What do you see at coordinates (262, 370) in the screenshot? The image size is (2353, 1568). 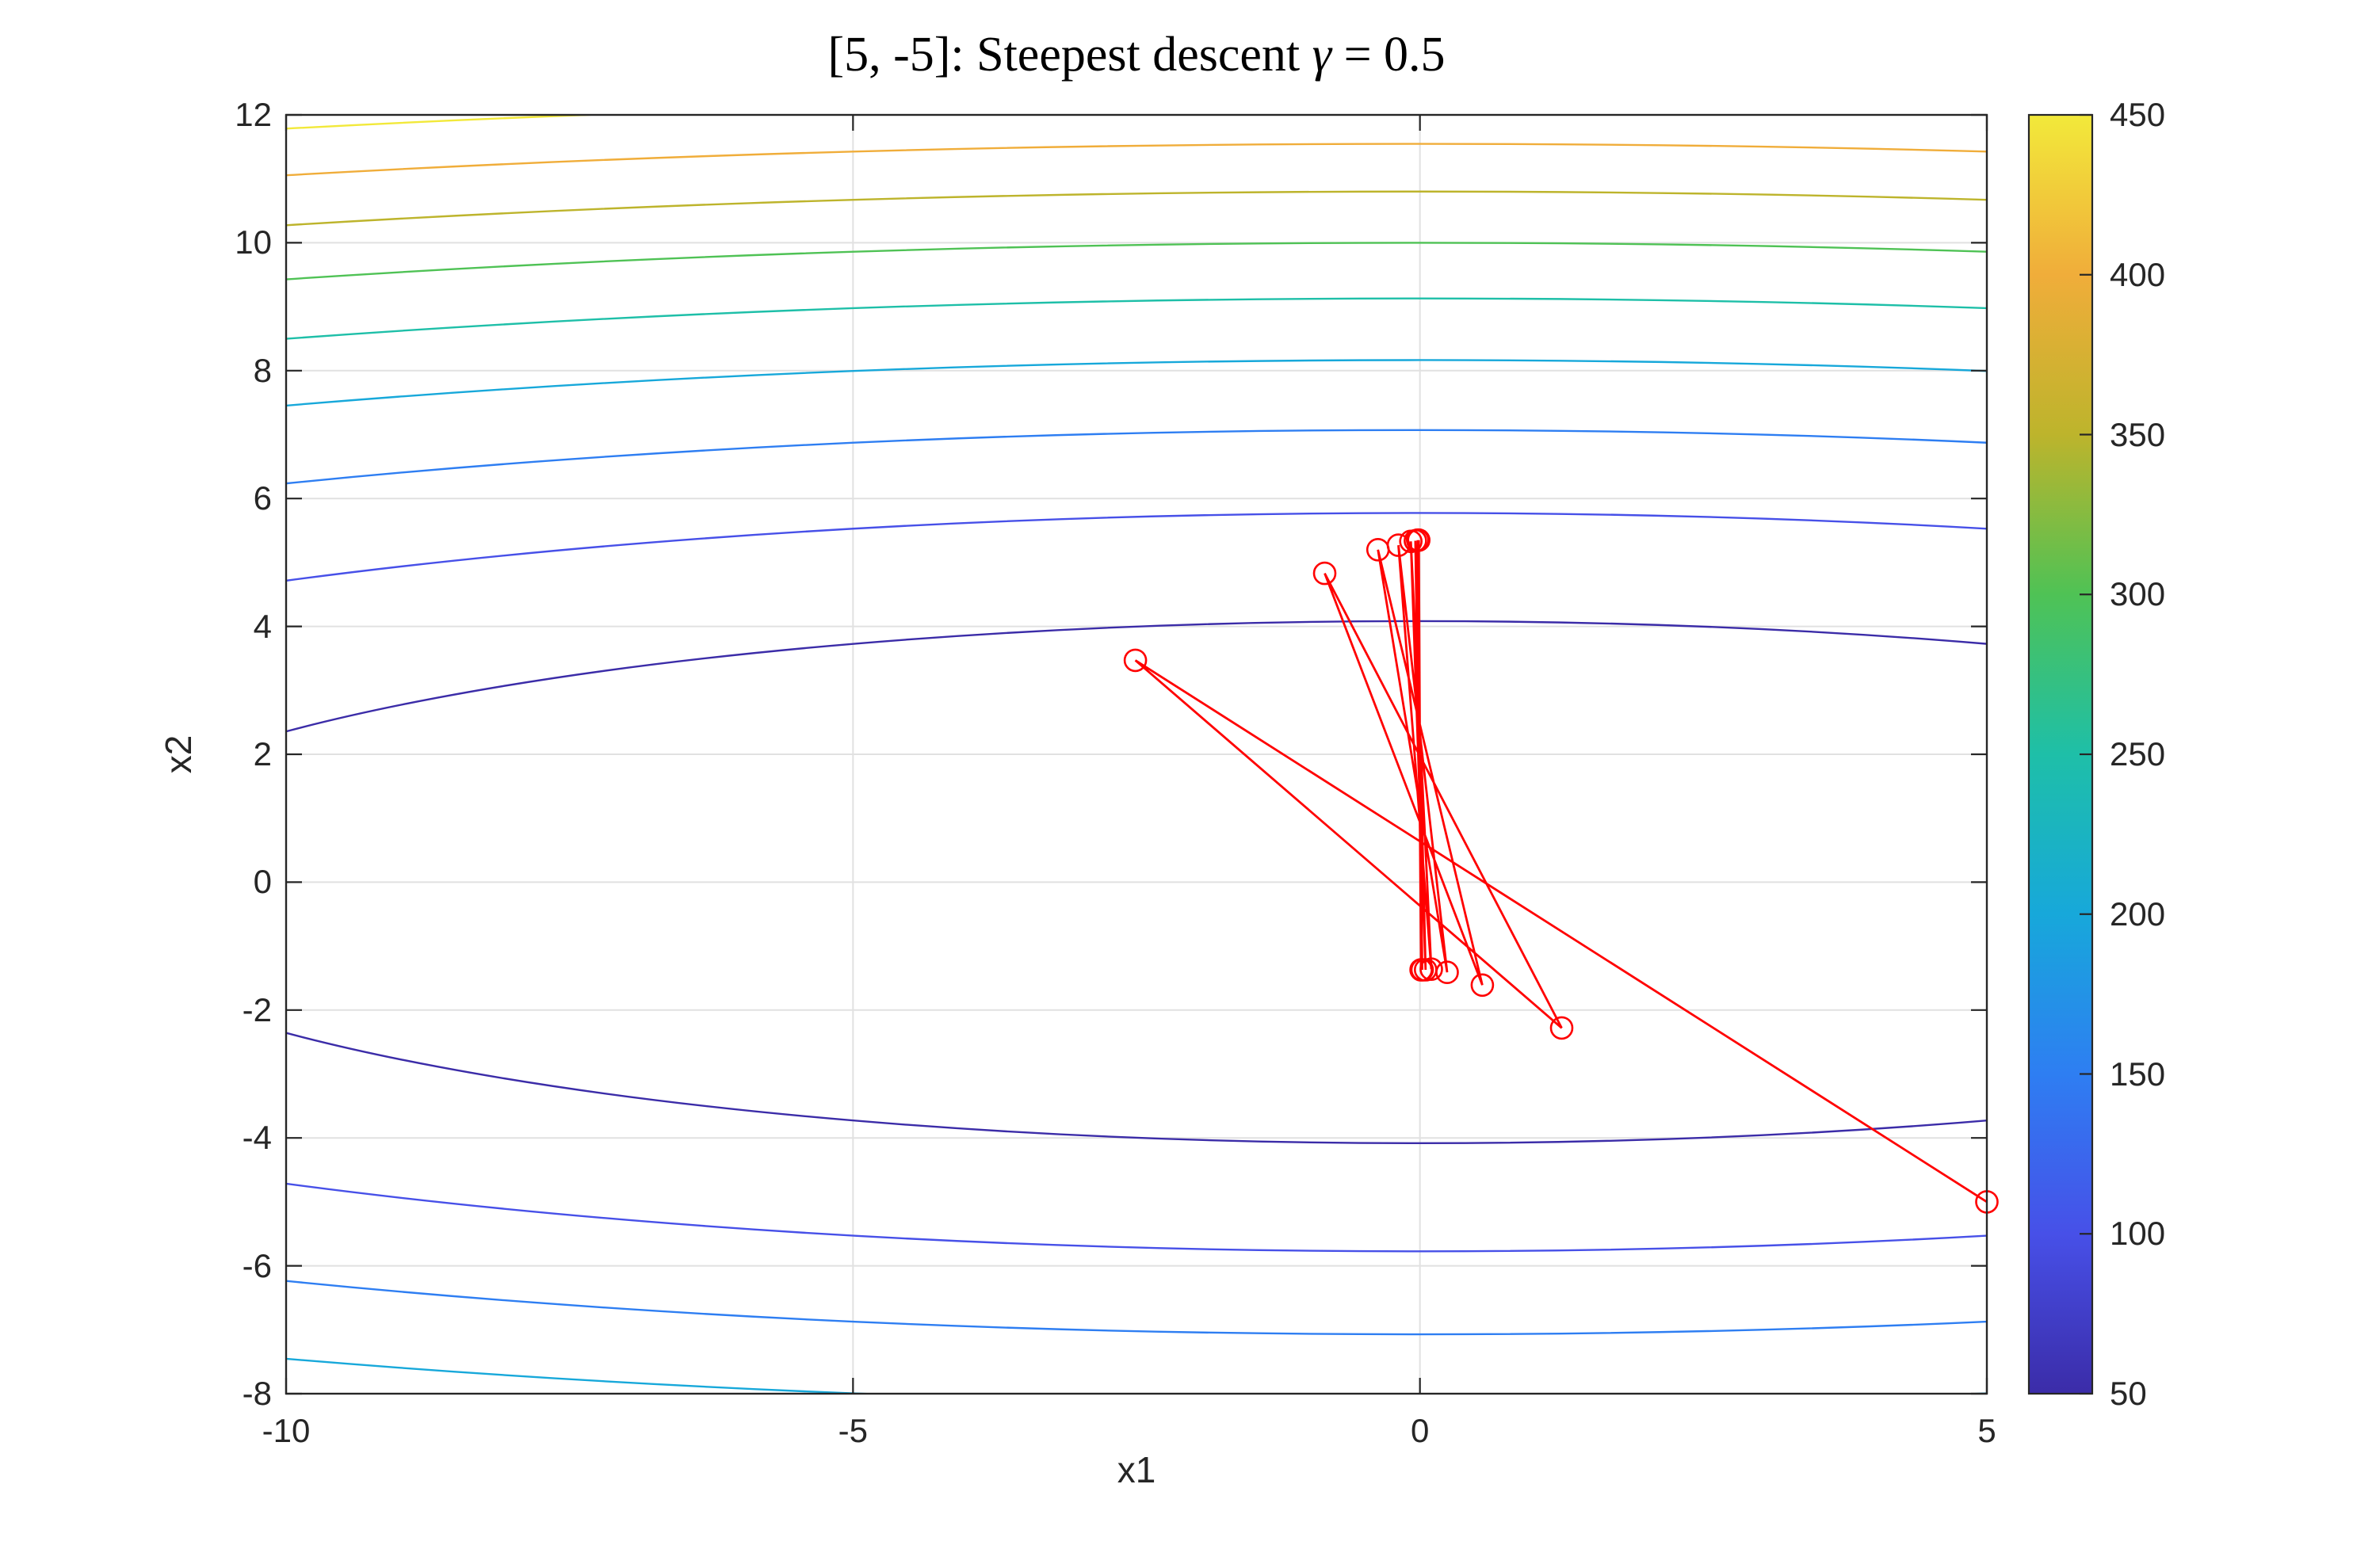 I see `y-tick-label-8: 8` at bounding box center [262, 370].